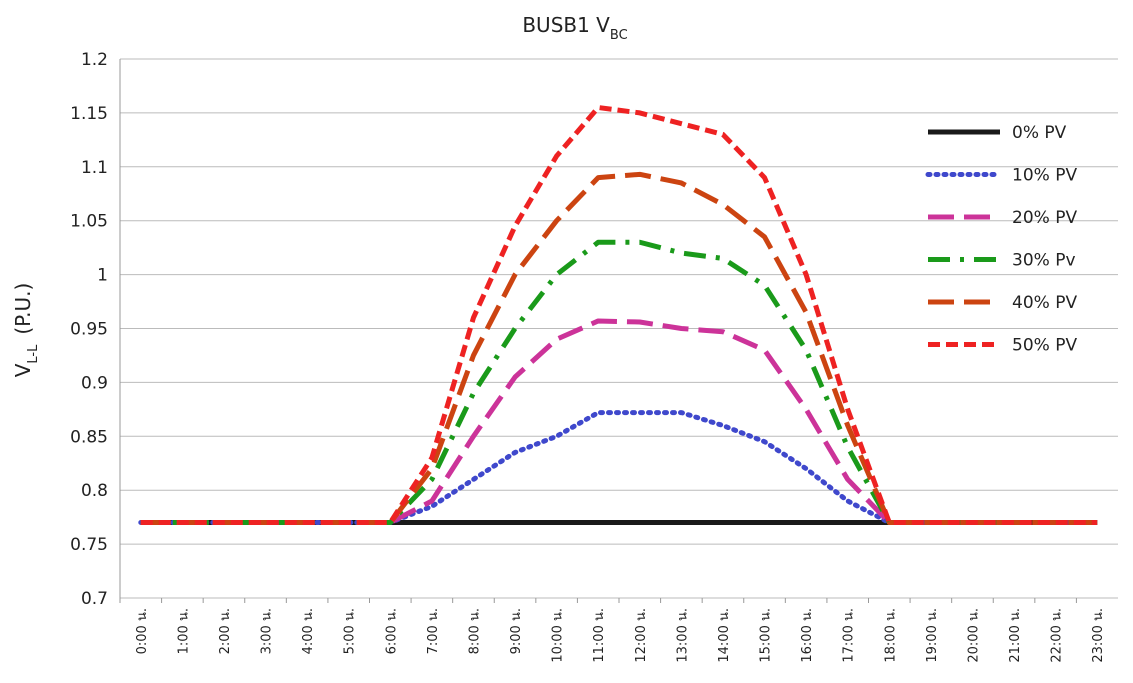 The width and height of the screenshot is (1133, 683). Describe the element at coordinates (619, 35) in the screenshot. I see `title-sub: BC` at that location.